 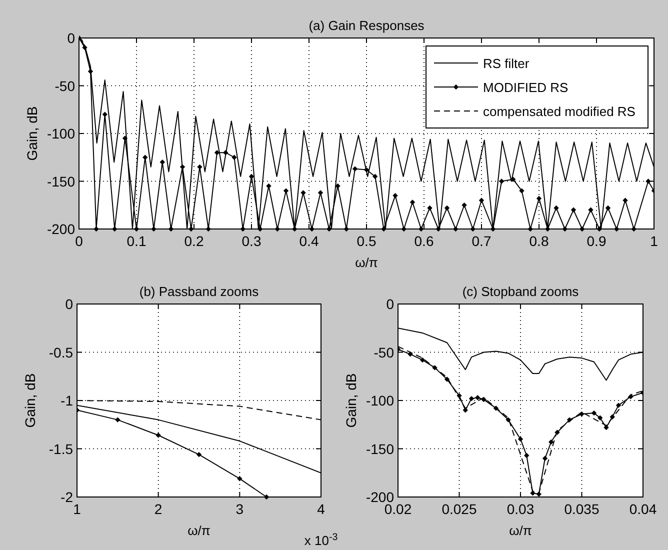 What do you see at coordinates (366, 25) in the screenshot?
I see `chart-title: (a) Gain Responses` at bounding box center [366, 25].